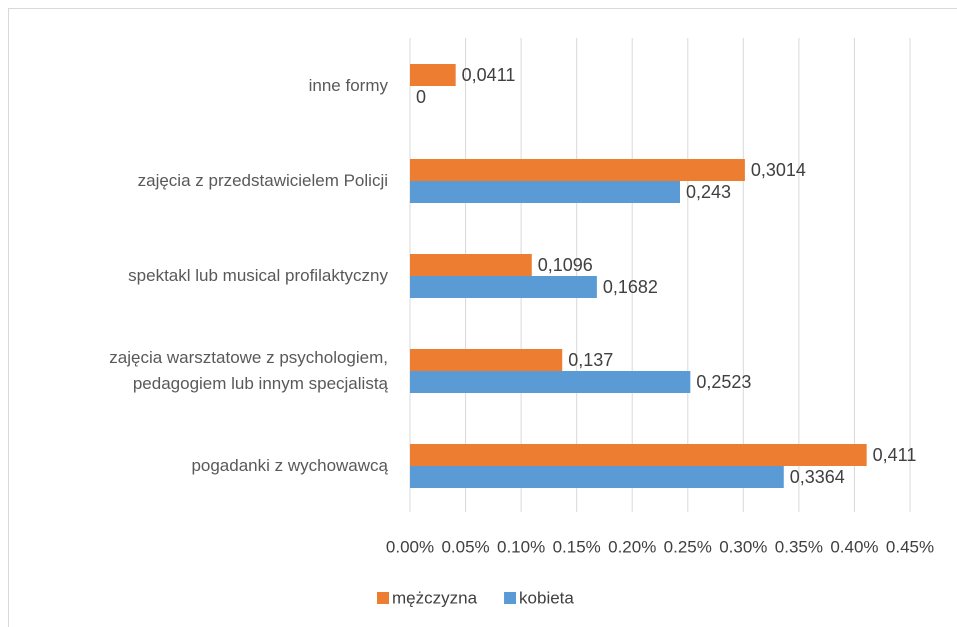 The height and width of the screenshot is (627, 957). What do you see at coordinates (410, 546) in the screenshot?
I see `x-tick-label: 0.00%` at bounding box center [410, 546].